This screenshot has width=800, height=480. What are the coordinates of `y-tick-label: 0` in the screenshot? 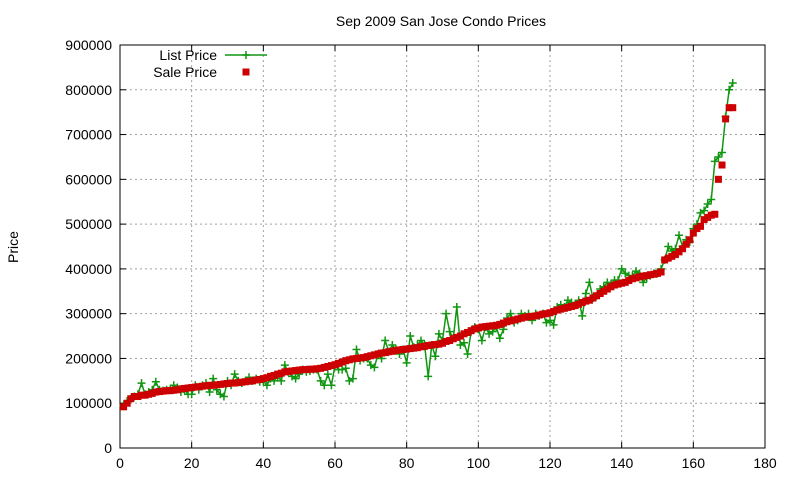 It's located at (108, 448).